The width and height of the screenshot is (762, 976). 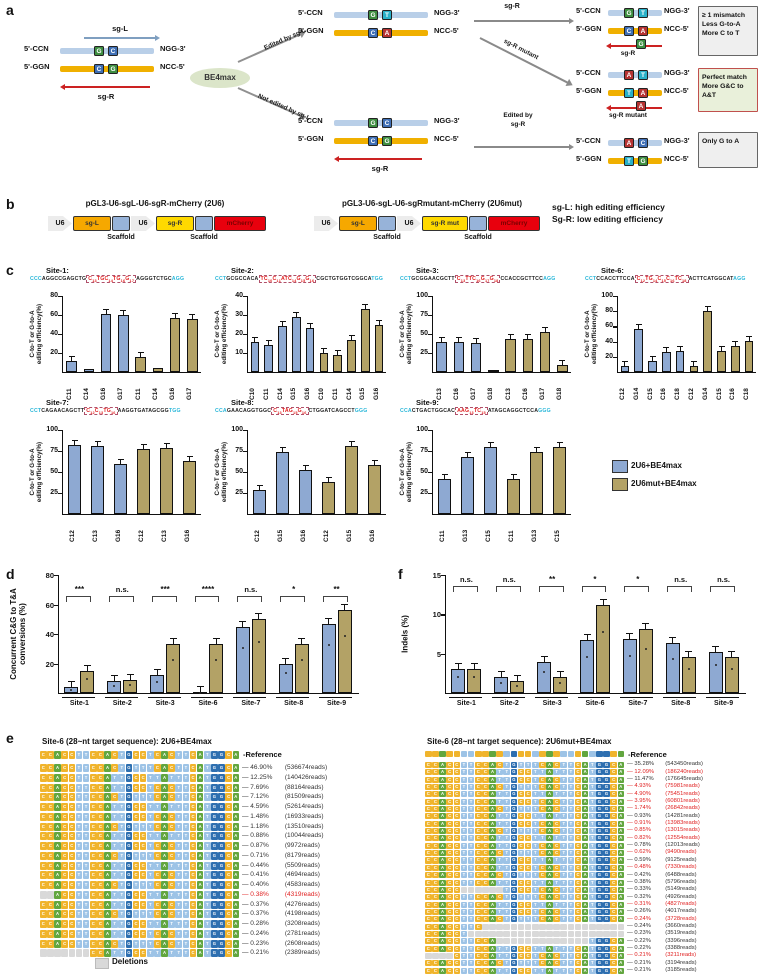 I want to click on sg-R-box: sg-R, so click(x=175, y=223).